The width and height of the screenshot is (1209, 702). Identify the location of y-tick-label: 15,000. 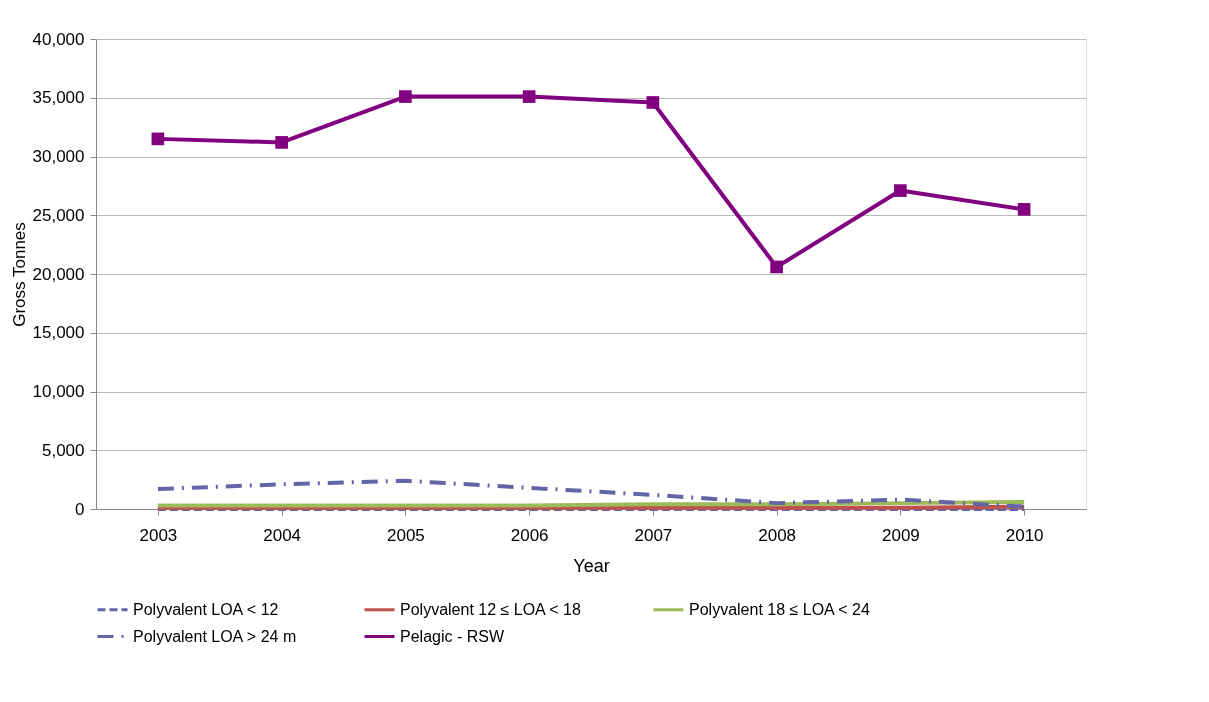
(58, 333).